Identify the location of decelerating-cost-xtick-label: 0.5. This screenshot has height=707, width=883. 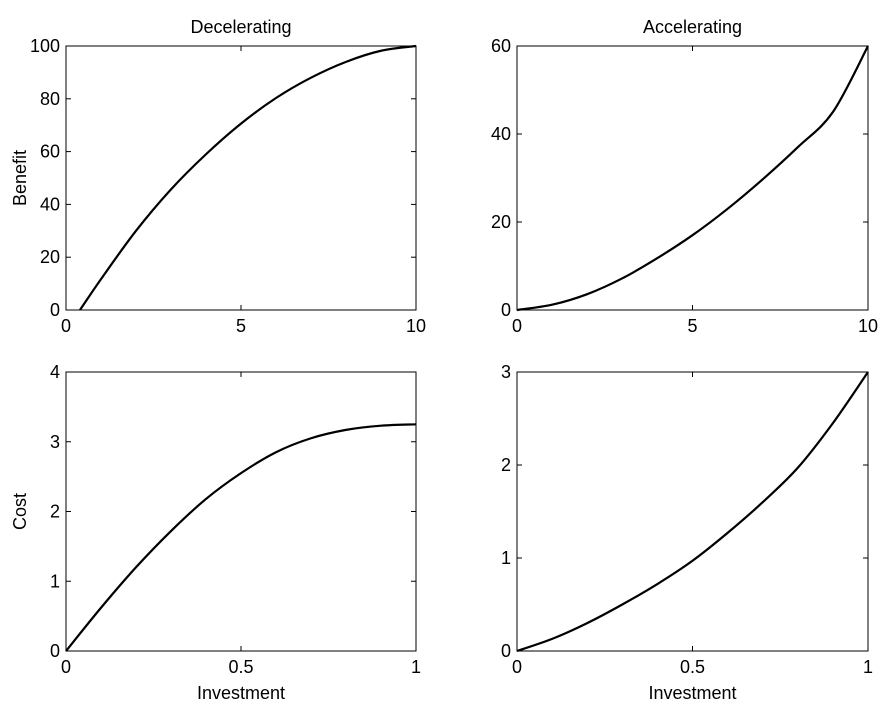
(240, 667).